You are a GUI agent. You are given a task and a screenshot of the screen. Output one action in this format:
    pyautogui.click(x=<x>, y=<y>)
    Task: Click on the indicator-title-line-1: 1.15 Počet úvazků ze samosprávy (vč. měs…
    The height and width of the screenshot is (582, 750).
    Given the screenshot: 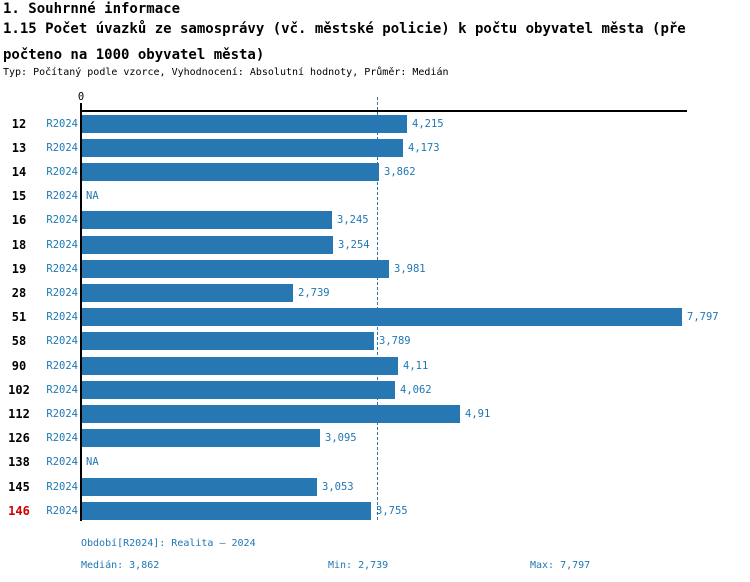 What is the action you would take?
    pyautogui.click(x=344, y=29)
    